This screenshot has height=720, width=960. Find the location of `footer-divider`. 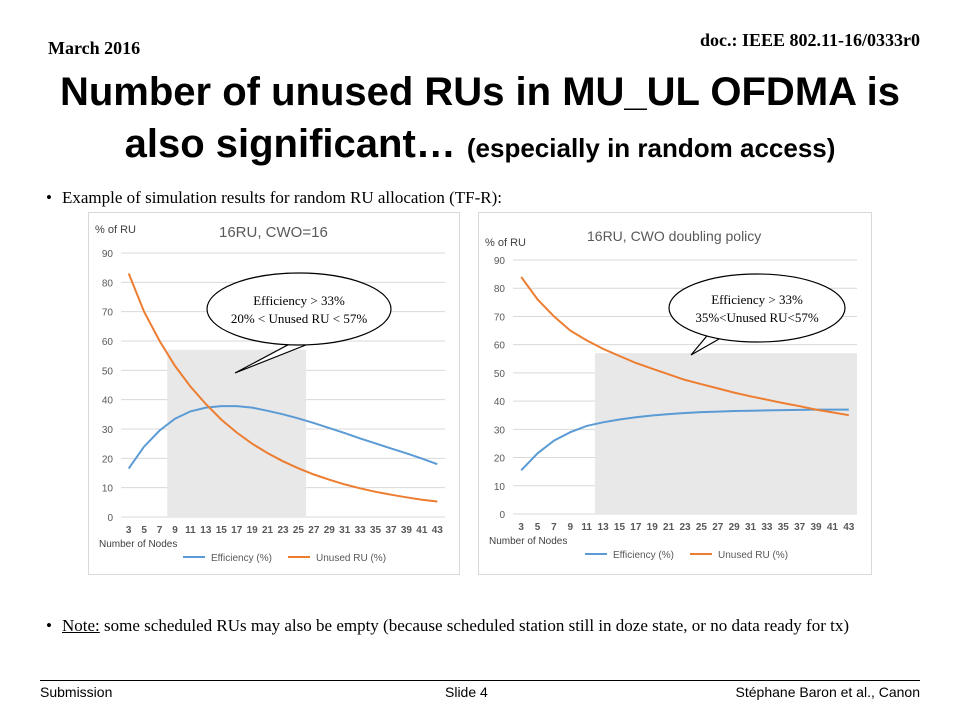

footer-divider is located at coordinates (480, 680).